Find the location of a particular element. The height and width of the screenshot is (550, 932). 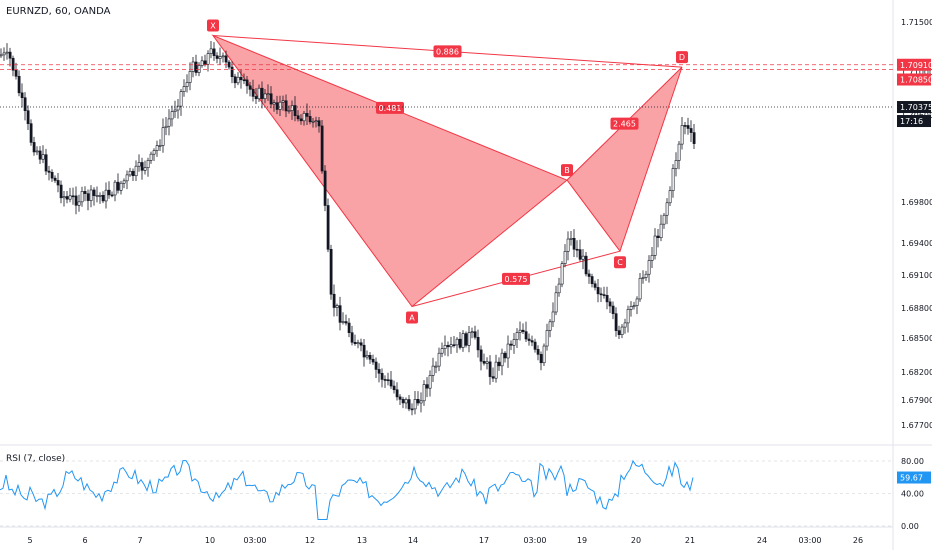

time-tick-label: 14 is located at coordinates (413, 540).